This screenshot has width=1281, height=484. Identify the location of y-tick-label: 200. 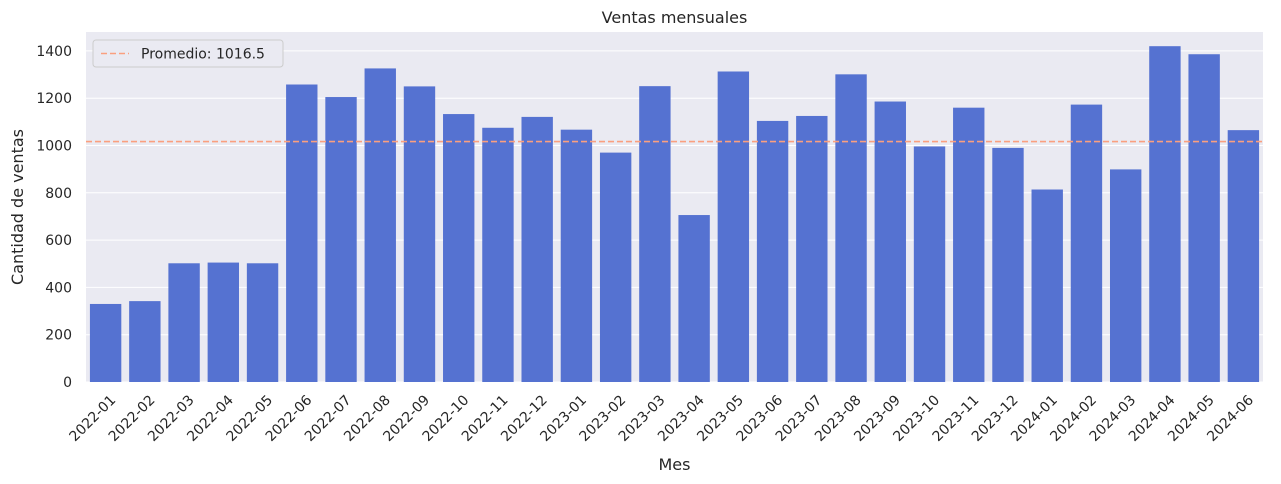
(58, 336).